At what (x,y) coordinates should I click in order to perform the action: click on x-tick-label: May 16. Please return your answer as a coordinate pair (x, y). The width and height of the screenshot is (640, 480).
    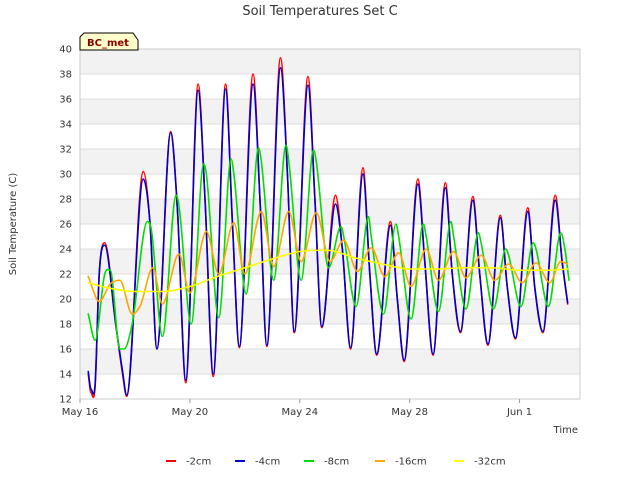
    Looking at the image, I should click on (80, 412).